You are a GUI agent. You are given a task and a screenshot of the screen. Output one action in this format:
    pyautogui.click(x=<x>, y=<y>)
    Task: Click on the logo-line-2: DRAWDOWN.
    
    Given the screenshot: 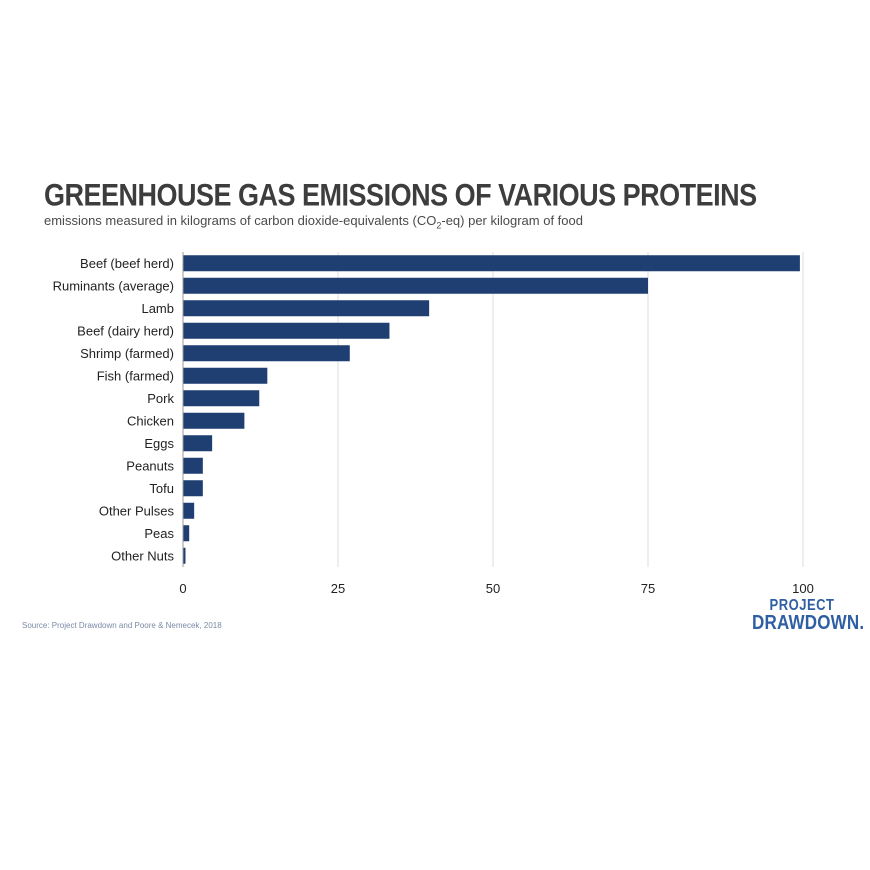 What is the action you would take?
    pyautogui.click(x=808, y=622)
    